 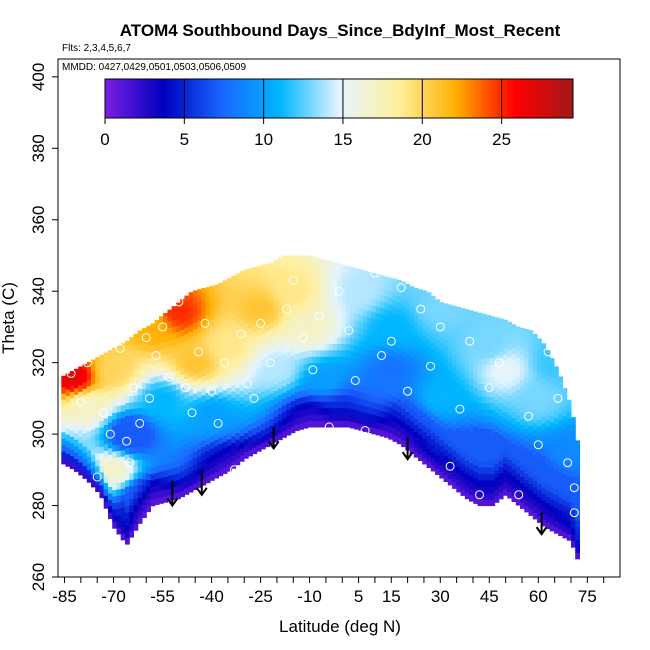 I want to click on x-axis-label: Latitude (deg N), so click(x=340, y=626).